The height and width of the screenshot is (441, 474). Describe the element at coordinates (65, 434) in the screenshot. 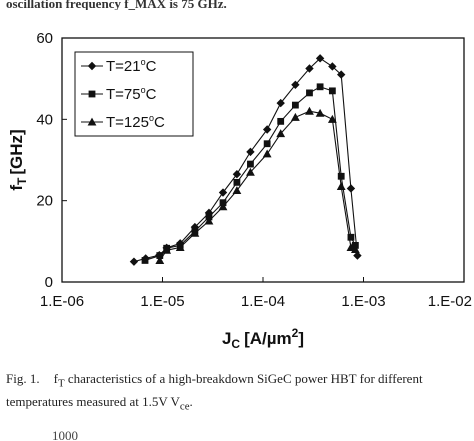

I see `bottom-text-fragment: 1000` at that location.